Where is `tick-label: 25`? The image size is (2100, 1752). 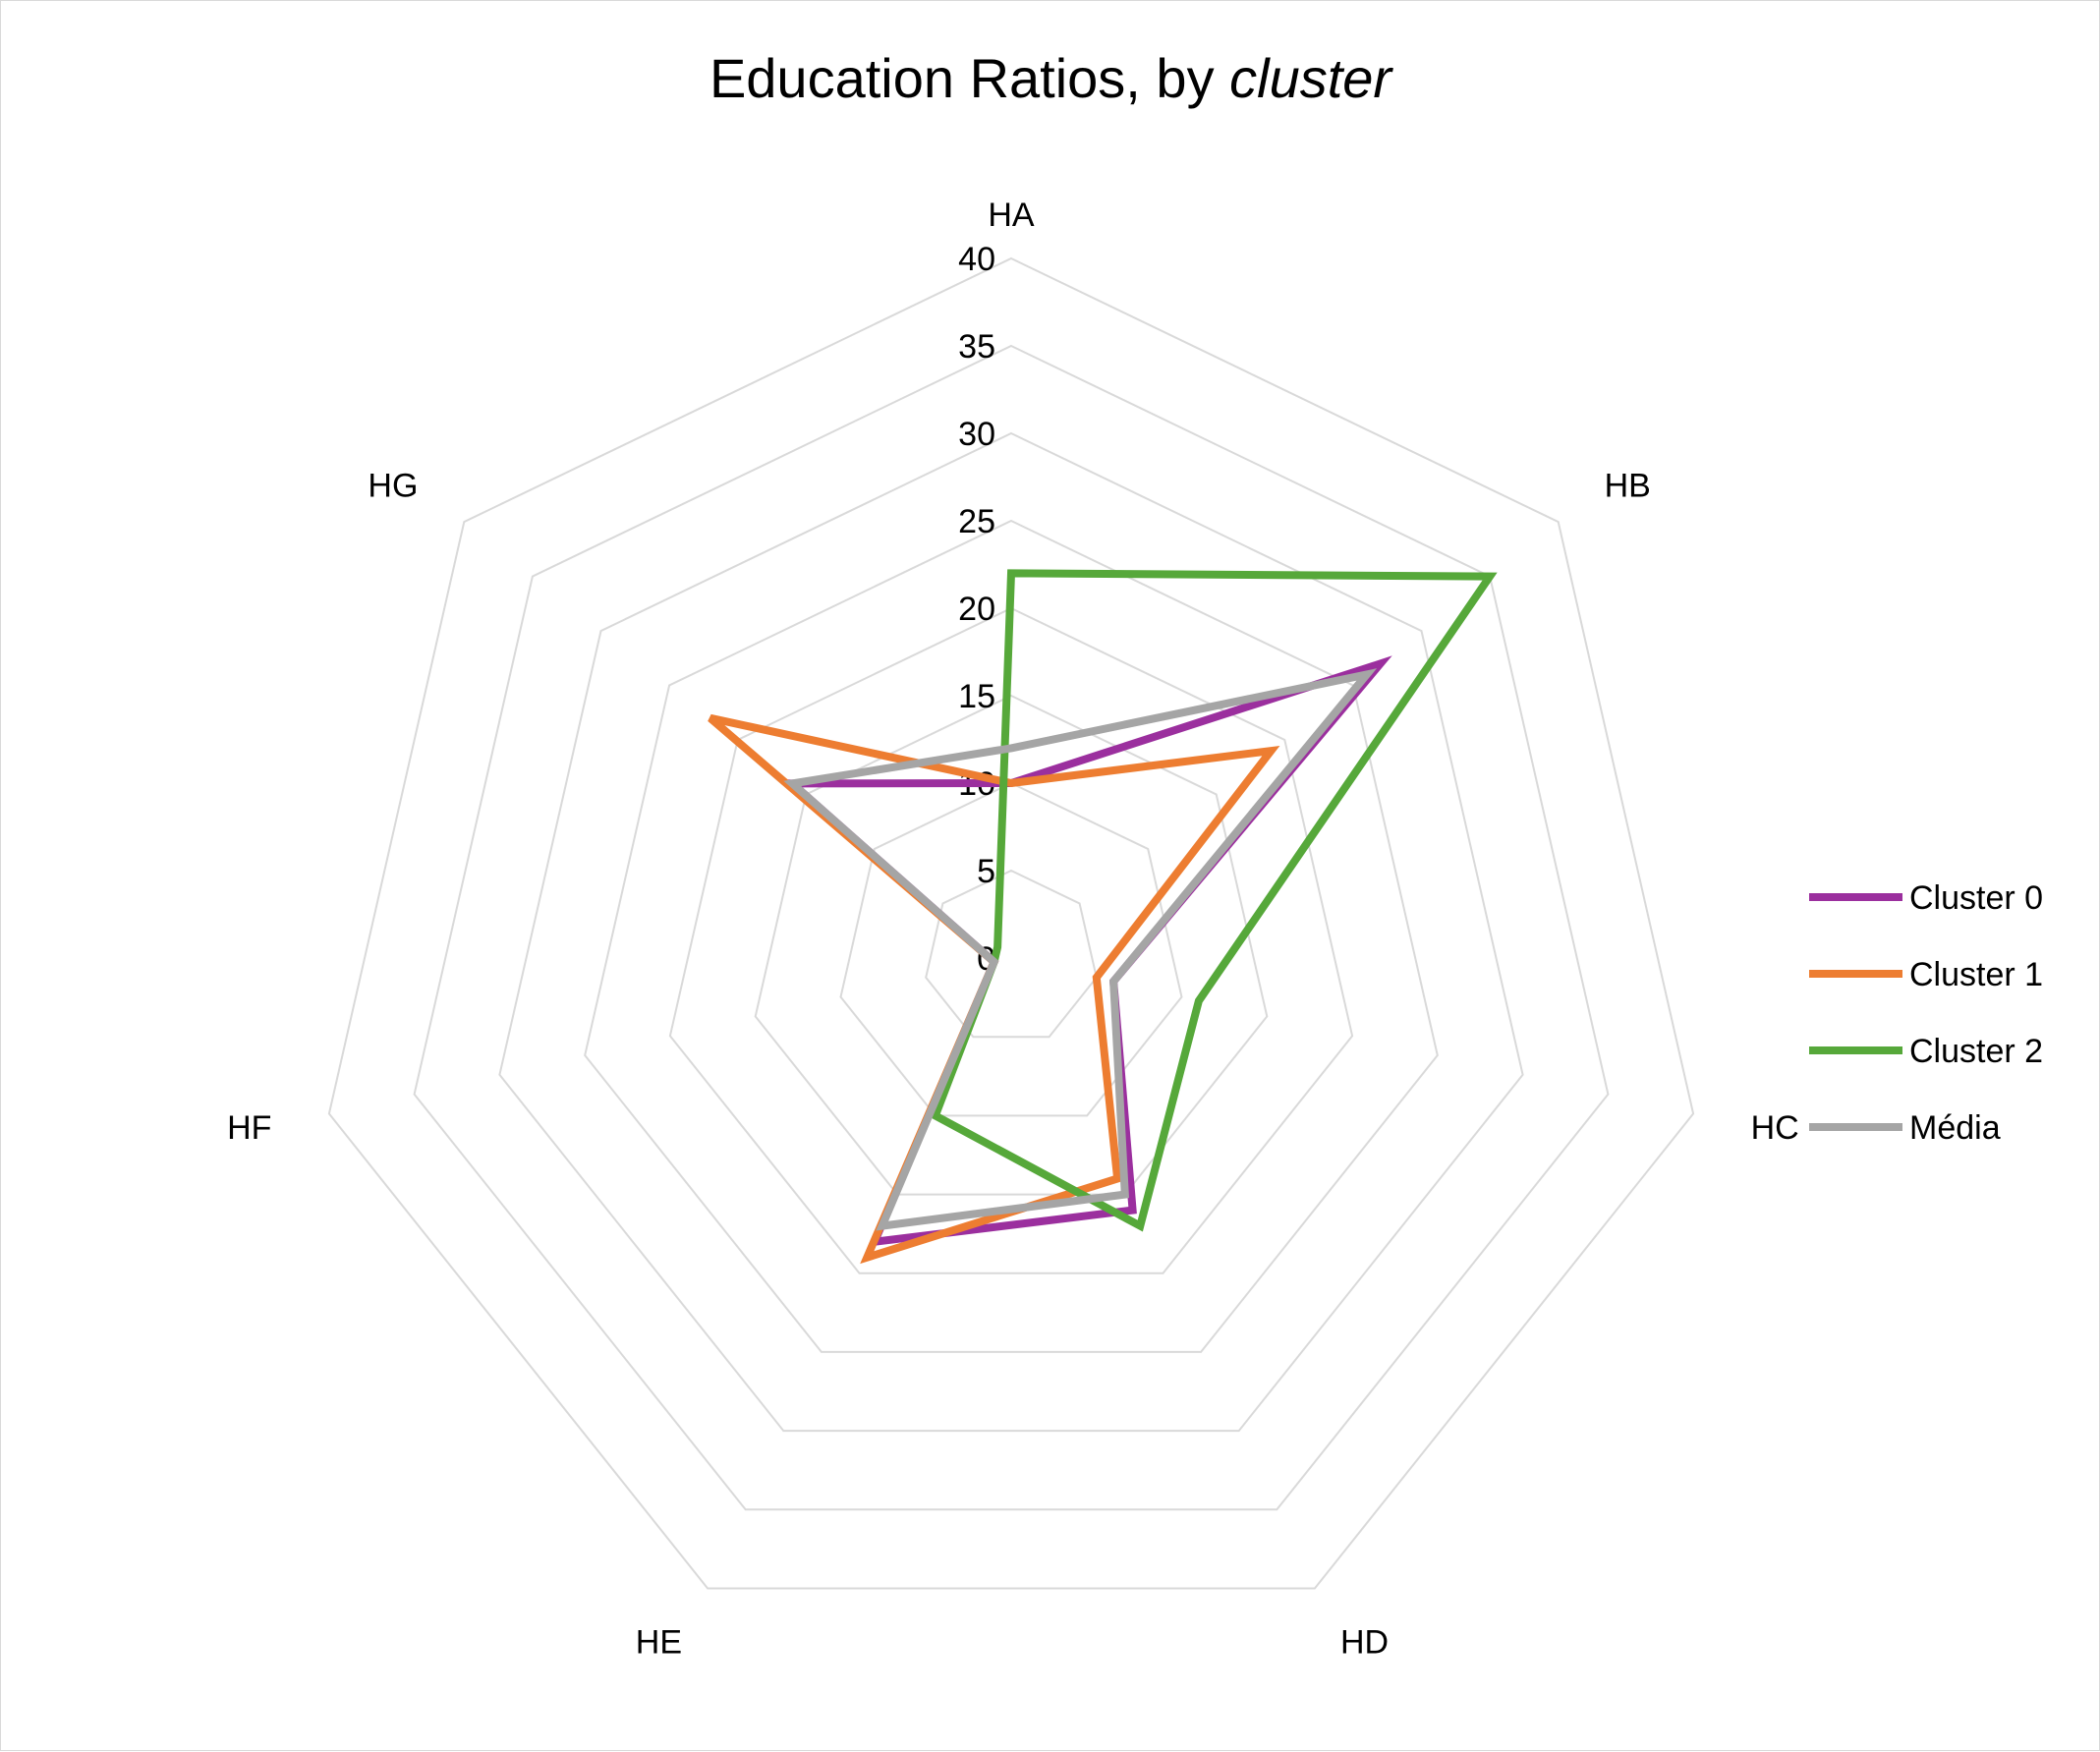
tick-label: 25 is located at coordinates (976, 522).